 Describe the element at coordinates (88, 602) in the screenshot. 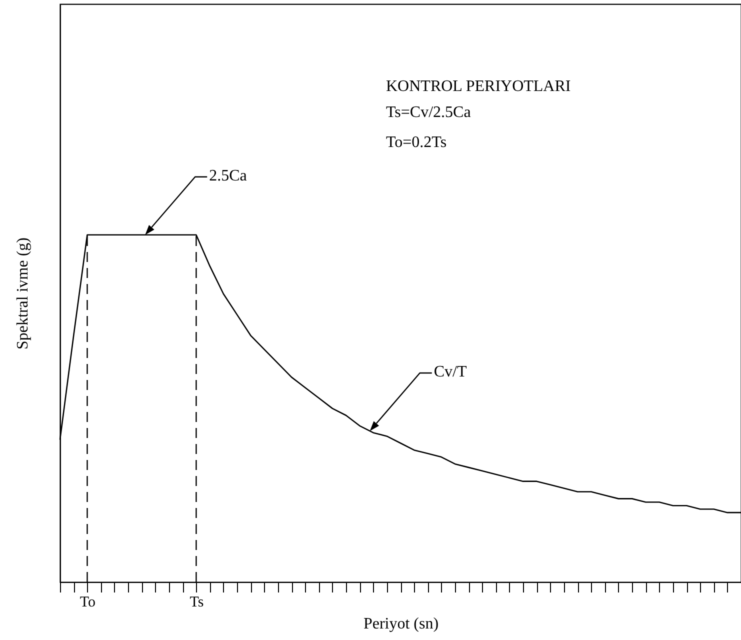

I see `x-tick-label: To` at that location.